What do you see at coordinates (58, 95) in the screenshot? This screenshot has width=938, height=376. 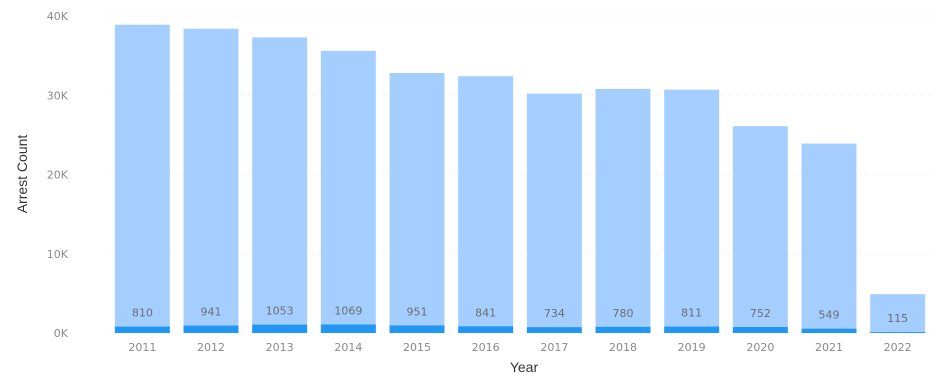 I see `y-tick-label: 30K` at bounding box center [58, 95].